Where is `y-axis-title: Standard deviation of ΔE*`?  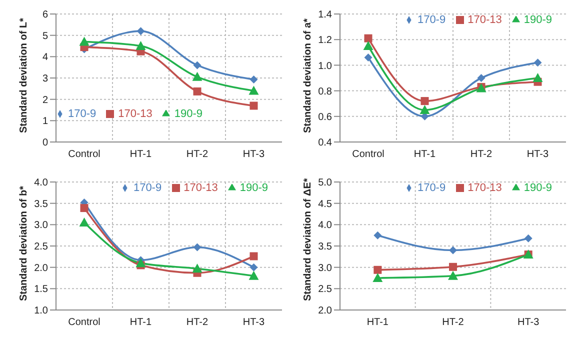
y-axis-title: Standard deviation of ΔE* is located at coordinates (308, 239).